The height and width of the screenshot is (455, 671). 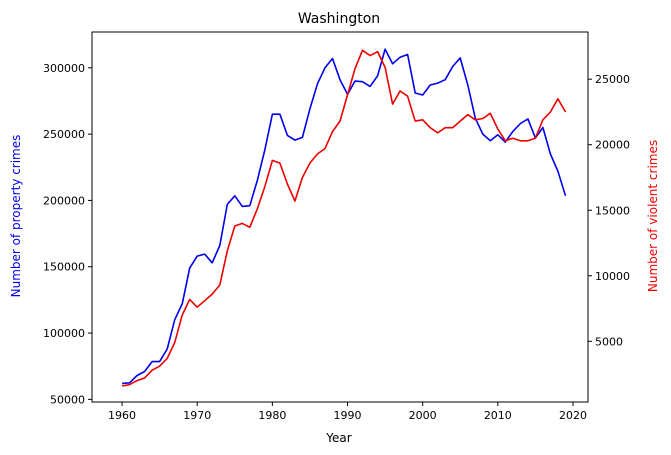 What do you see at coordinates (64, 333) in the screenshot?
I see `left-y-tick-label: 100000` at bounding box center [64, 333].